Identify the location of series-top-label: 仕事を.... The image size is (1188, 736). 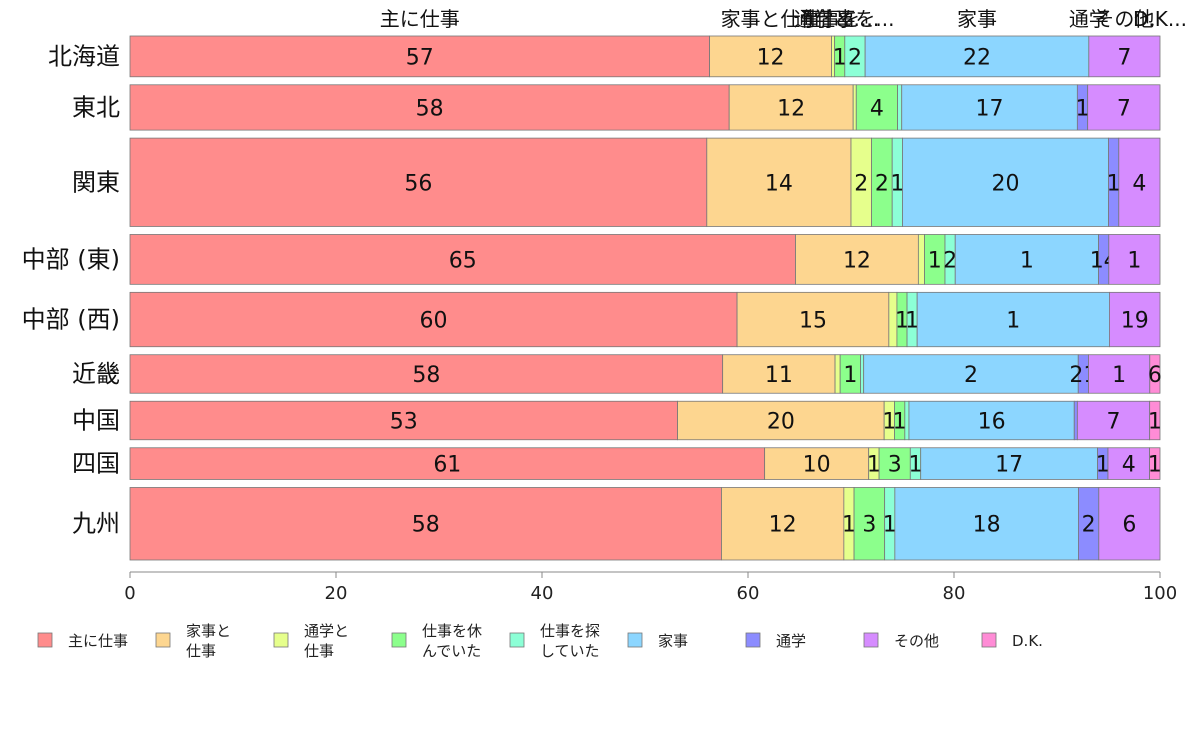
(854, 19).